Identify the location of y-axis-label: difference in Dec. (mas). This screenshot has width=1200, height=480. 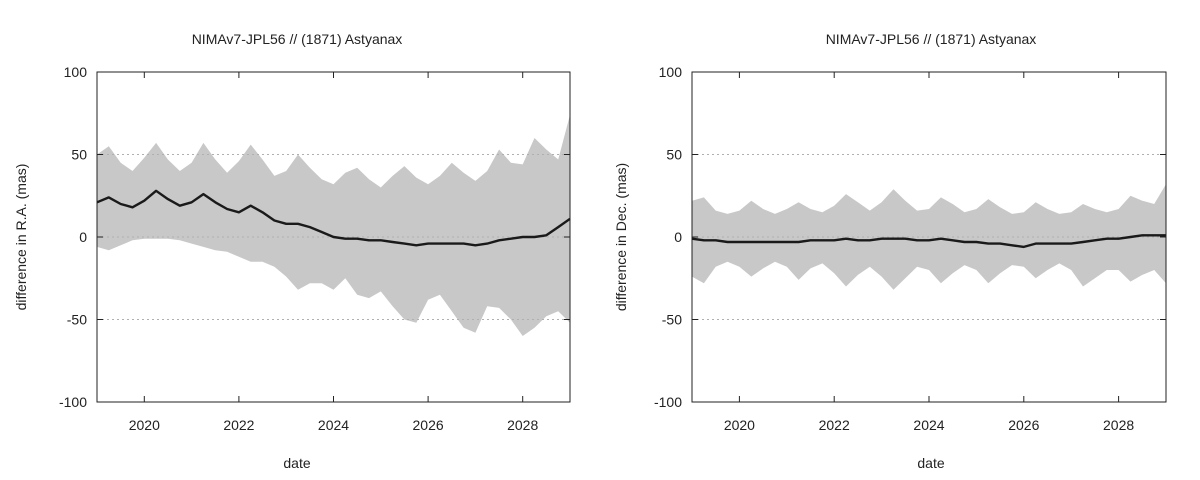
(621, 237).